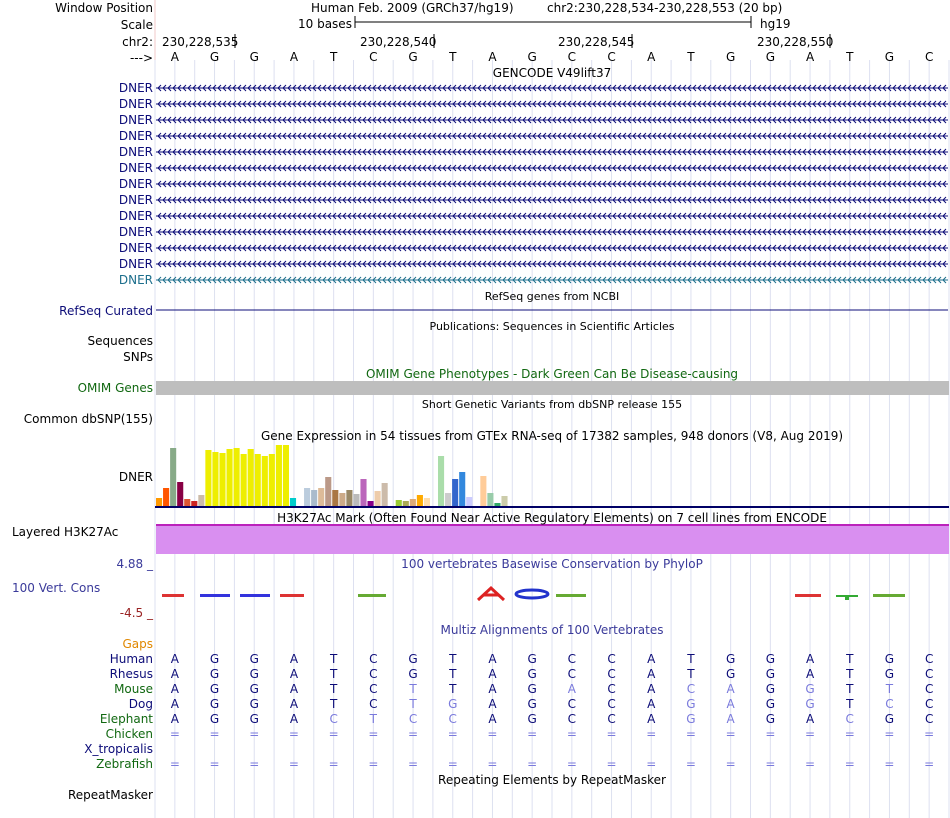 This screenshot has width=950, height=818. Describe the element at coordinates (136, 613) in the screenshot. I see `phylop-min-label: -4.5 _` at that location.